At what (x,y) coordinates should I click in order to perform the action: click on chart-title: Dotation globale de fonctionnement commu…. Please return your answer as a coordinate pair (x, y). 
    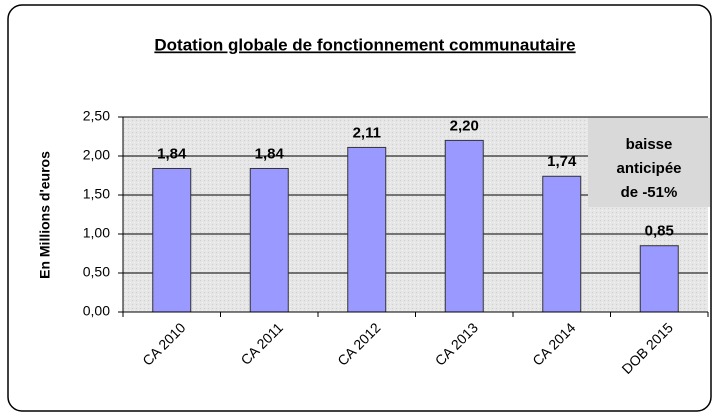
    Looking at the image, I should click on (364, 44).